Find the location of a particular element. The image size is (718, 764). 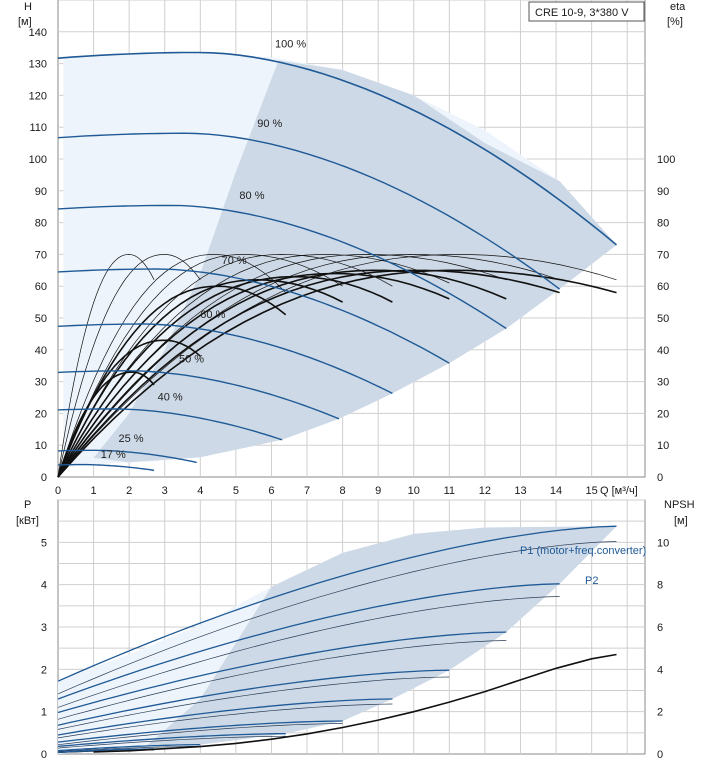

y2-tick-label: 90 is located at coordinates (663, 192).